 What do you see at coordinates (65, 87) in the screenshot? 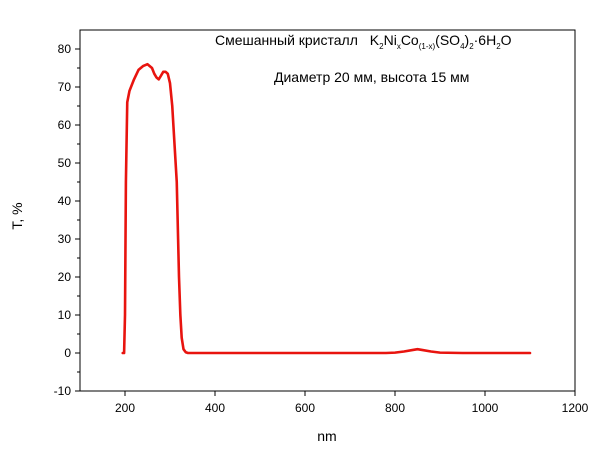
I see `y-tick-label: 70` at bounding box center [65, 87].